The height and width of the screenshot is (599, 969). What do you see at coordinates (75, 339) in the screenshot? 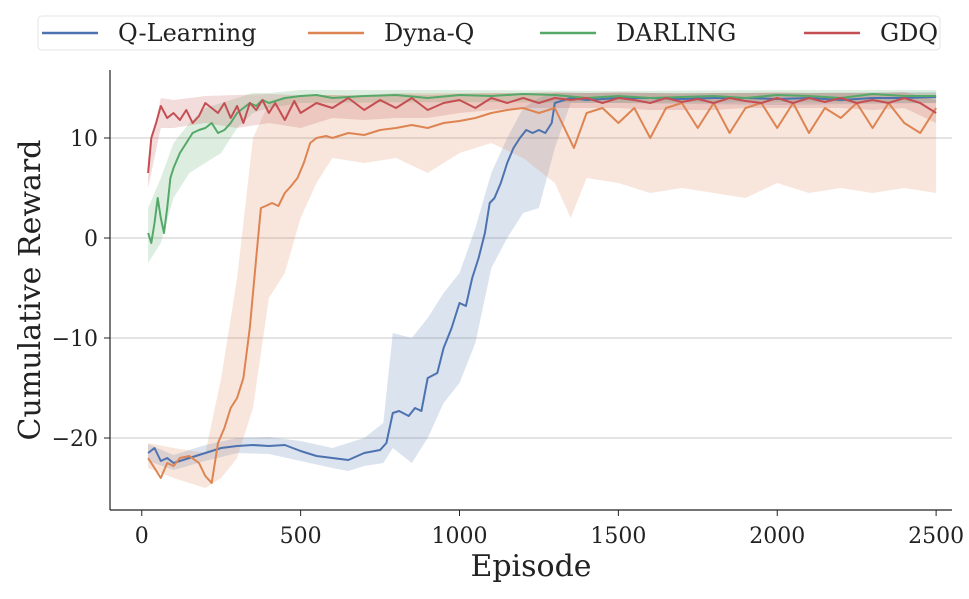
I see `y-tick-label: −10` at bounding box center [75, 339].